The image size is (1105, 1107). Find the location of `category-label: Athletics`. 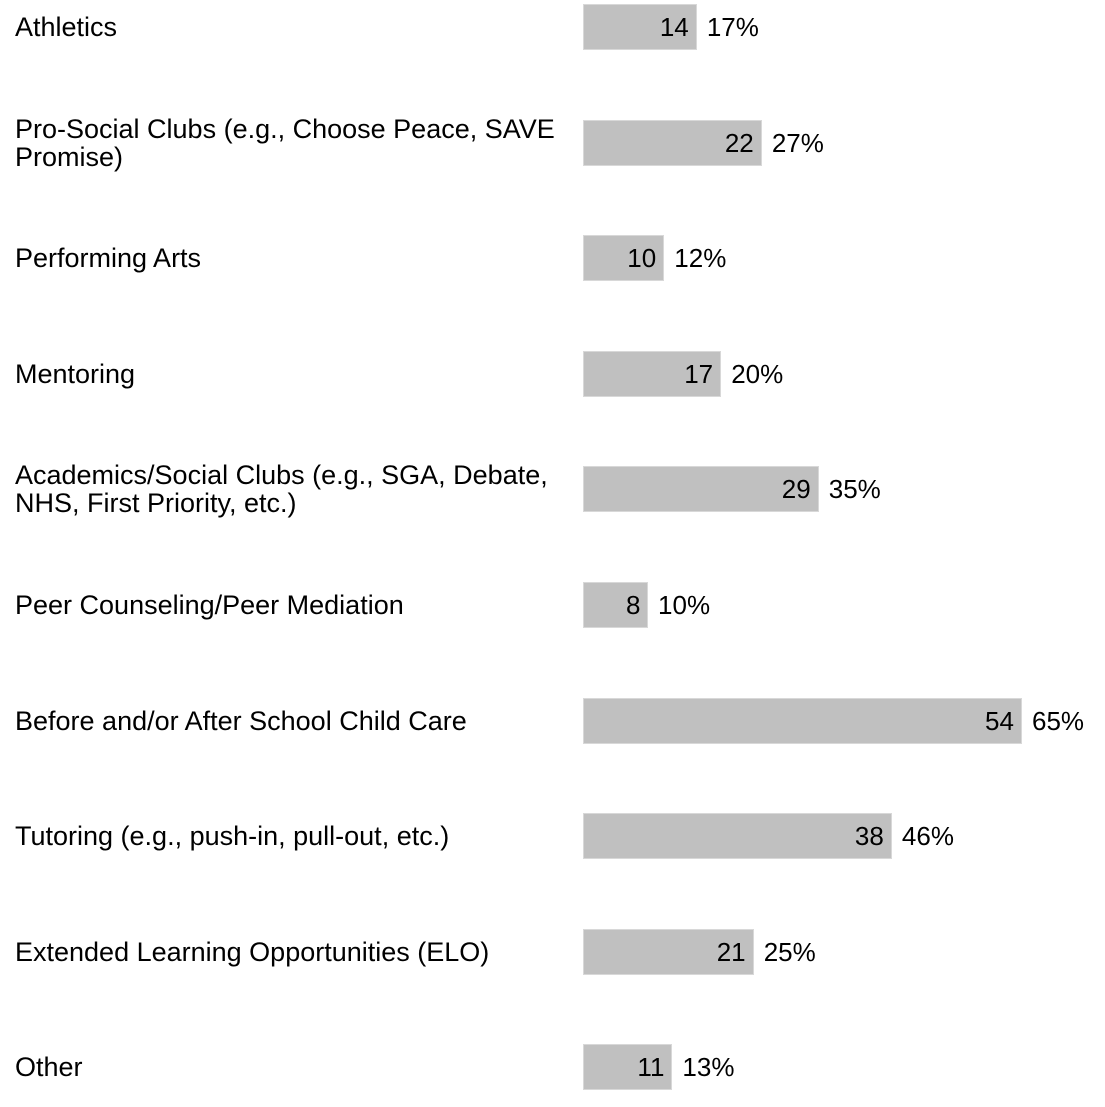

category-label: Athletics is located at coordinates (66, 27).